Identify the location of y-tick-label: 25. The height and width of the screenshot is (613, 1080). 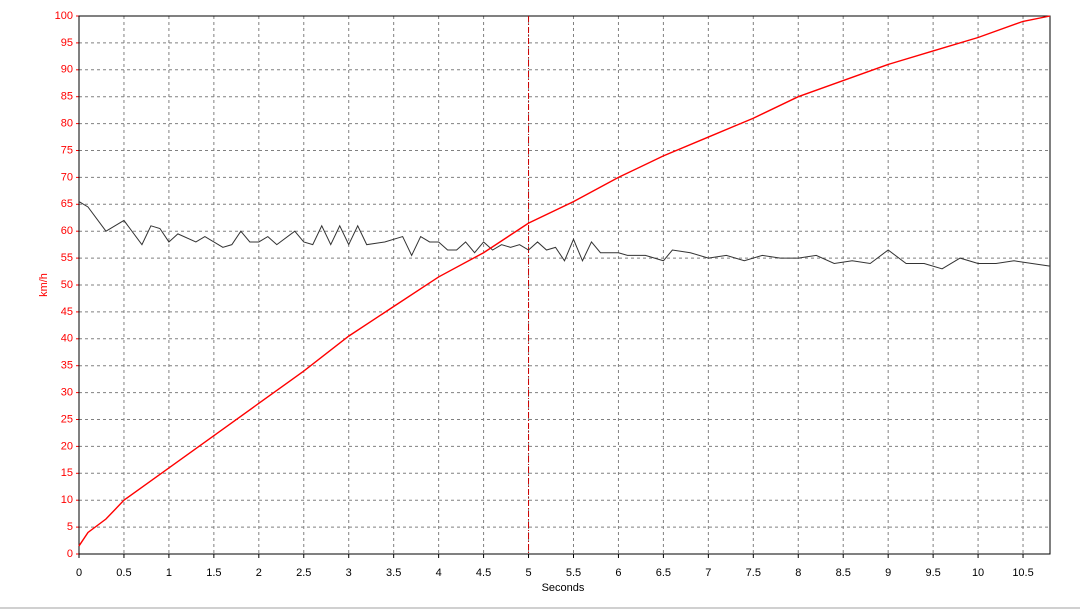
(67, 419).